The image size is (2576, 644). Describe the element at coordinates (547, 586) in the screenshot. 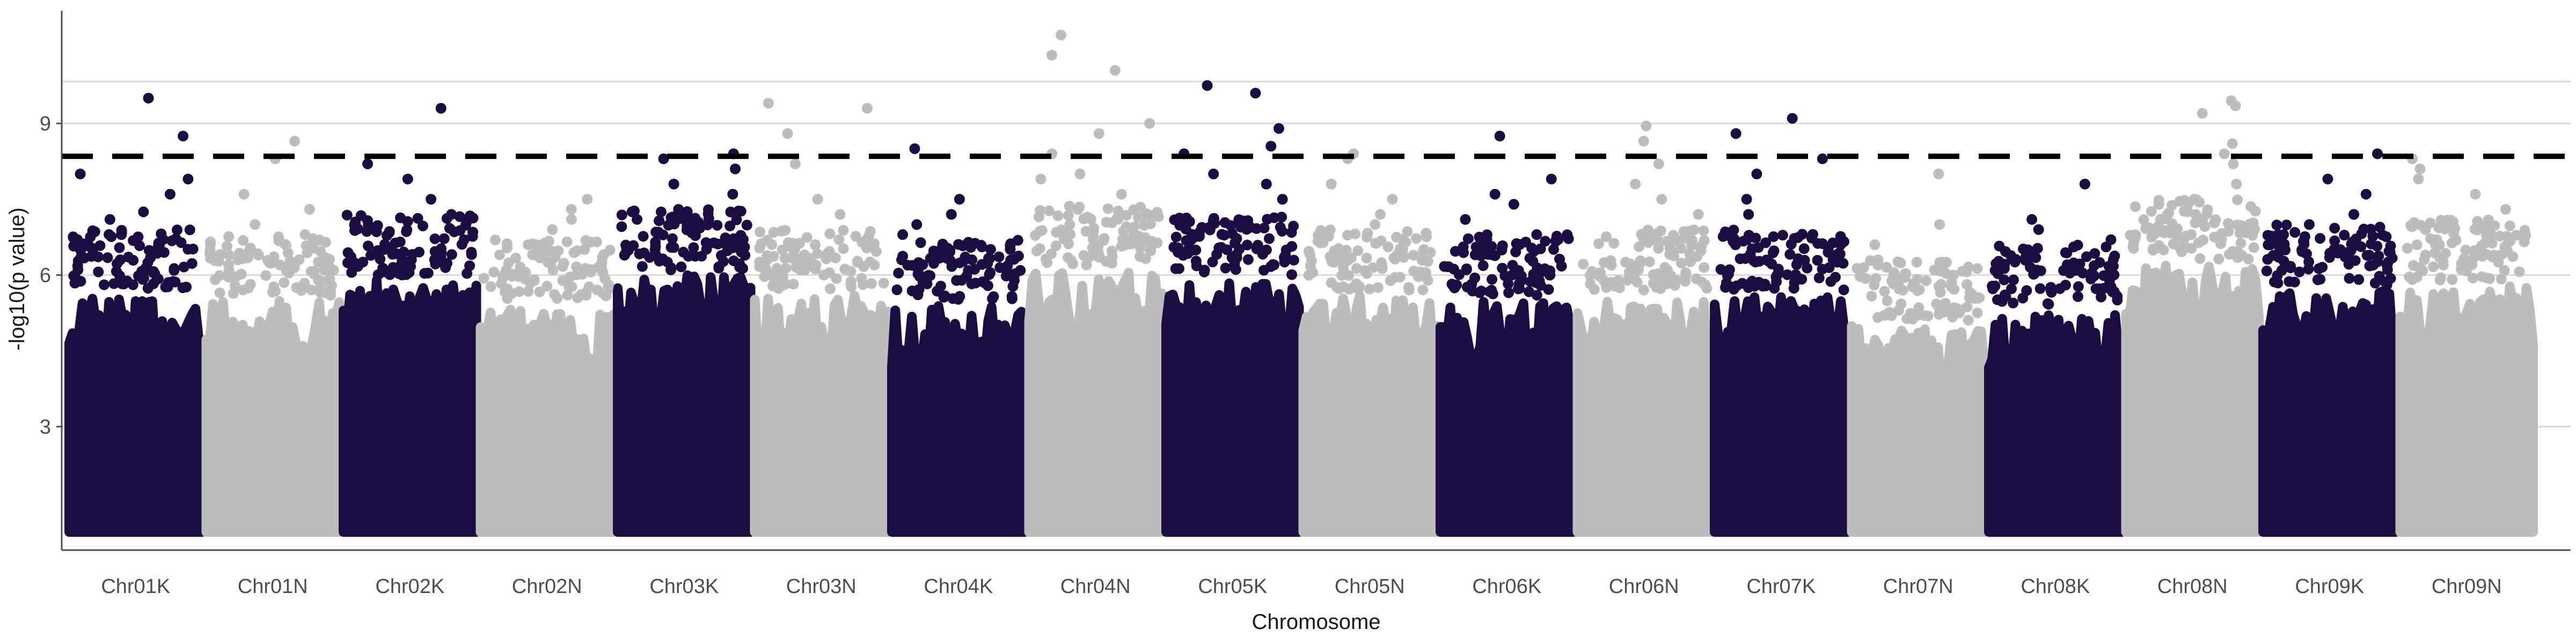

I see `x-tick-label: Chr02N` at that location.